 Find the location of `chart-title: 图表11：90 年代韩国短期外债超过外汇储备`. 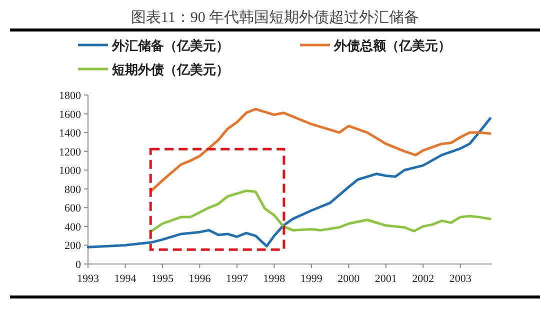

chart-title: 图表11：90 年代韩国短期外债超过外汇储备 is located at coordinates (275, 17).